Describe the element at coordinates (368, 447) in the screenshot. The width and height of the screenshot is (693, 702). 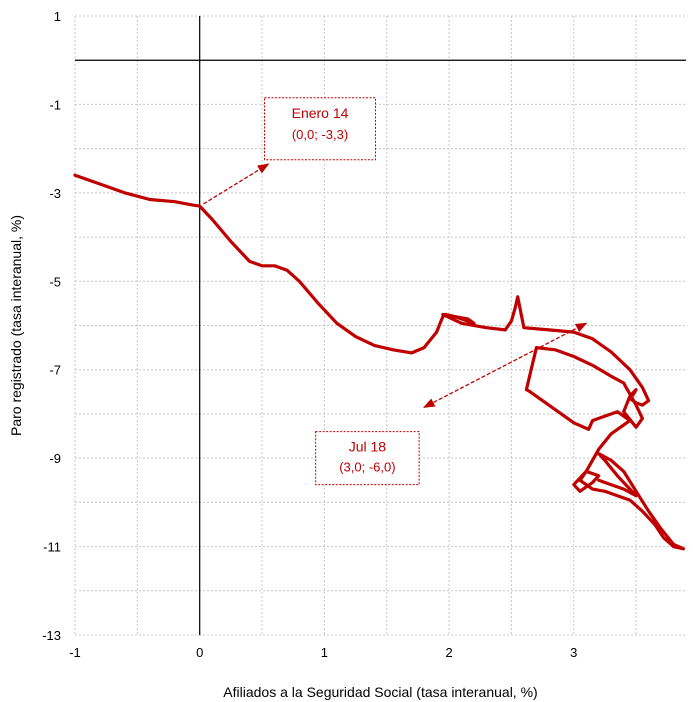
I see `annotation-jul18-title: Jul 18` at that location.